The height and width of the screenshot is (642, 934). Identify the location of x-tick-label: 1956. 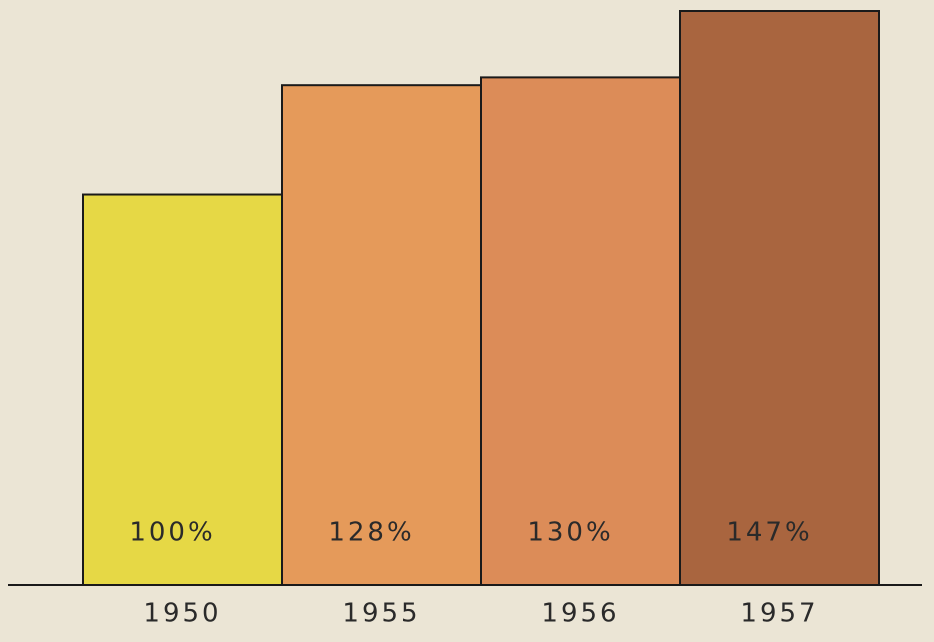
(580, 614).